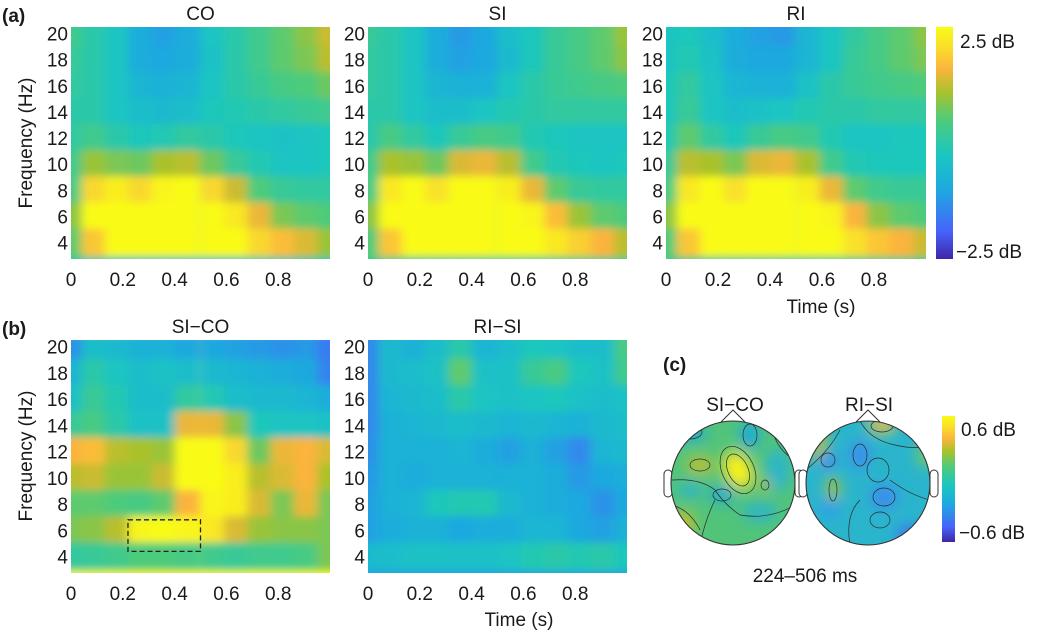 The image size is (1039, 633). Describe the element at coordinates (62, 505) in the screenshot. I see `y-tick-label: 8` at that location.